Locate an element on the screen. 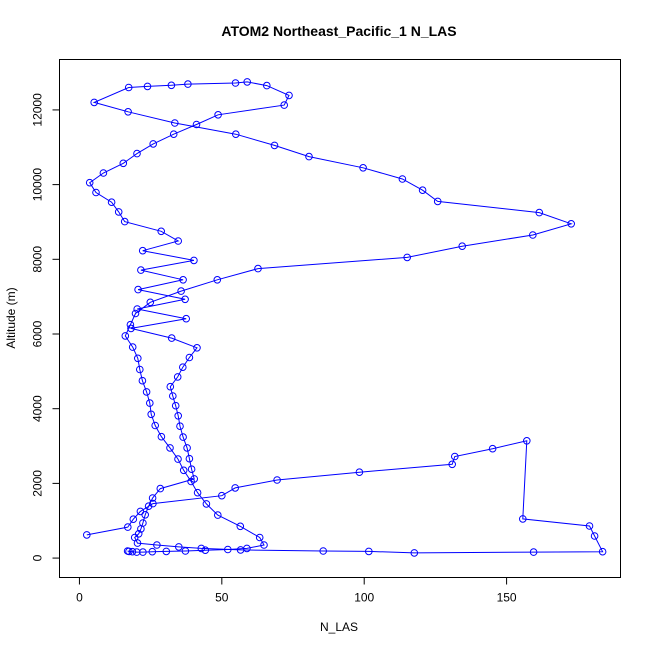  x-tick-label: 0 is located at coordinates (79, 598).